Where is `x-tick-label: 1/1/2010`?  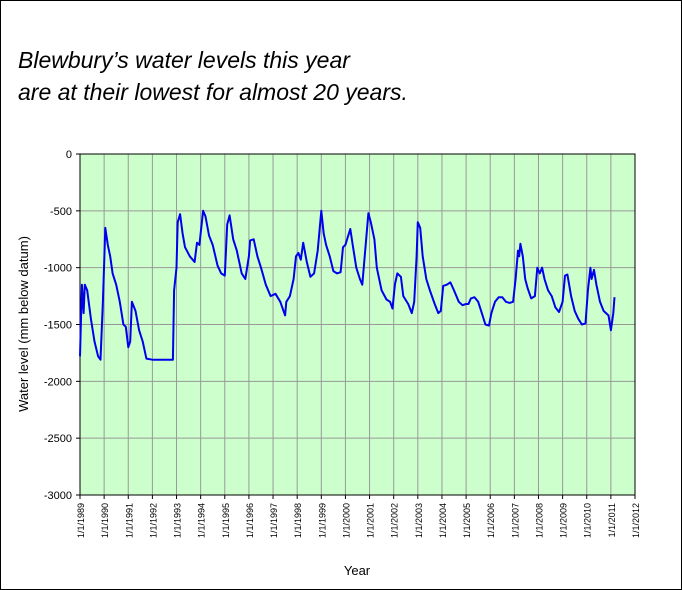
x-tick-label: 1/1/2010 is located at coordinates (588, 520).